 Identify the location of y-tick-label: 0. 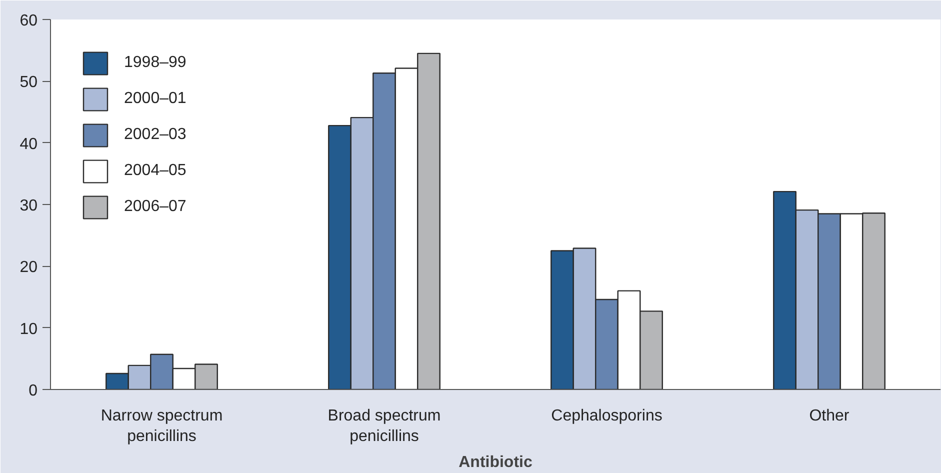
(33, 391).